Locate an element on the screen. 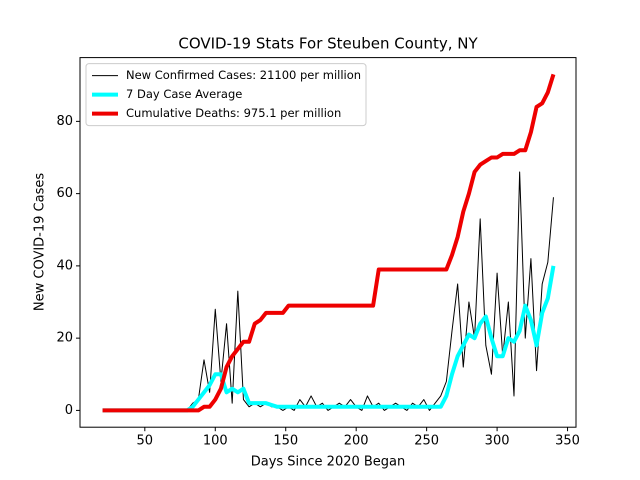 Image resolution: width=640 pixels, height=480 pixels. chart-title: COVID-19 Stats For Steuben County, NY is located at coordinates (328, 44).